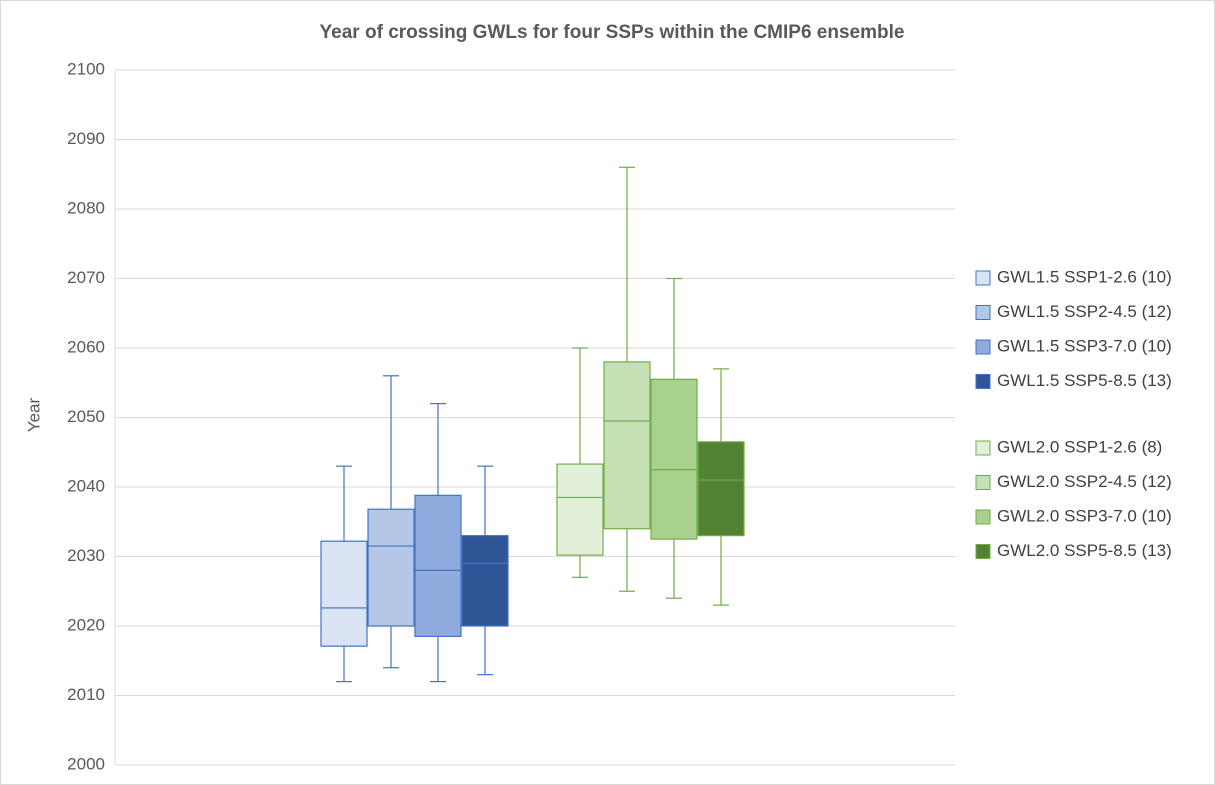 Image resolution: width=1215 pixels, height=785 pixels. Describe the element at coordinates (1084, 515) in the screenshot. I see `legend-label: GWL2.0 SSP3-7.0 (10)` at that location.